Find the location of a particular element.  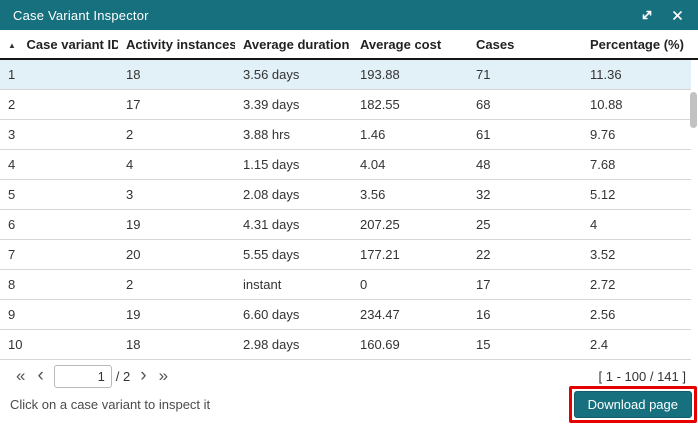

table-cell: 3.56 is located at coordinates (373, 194).